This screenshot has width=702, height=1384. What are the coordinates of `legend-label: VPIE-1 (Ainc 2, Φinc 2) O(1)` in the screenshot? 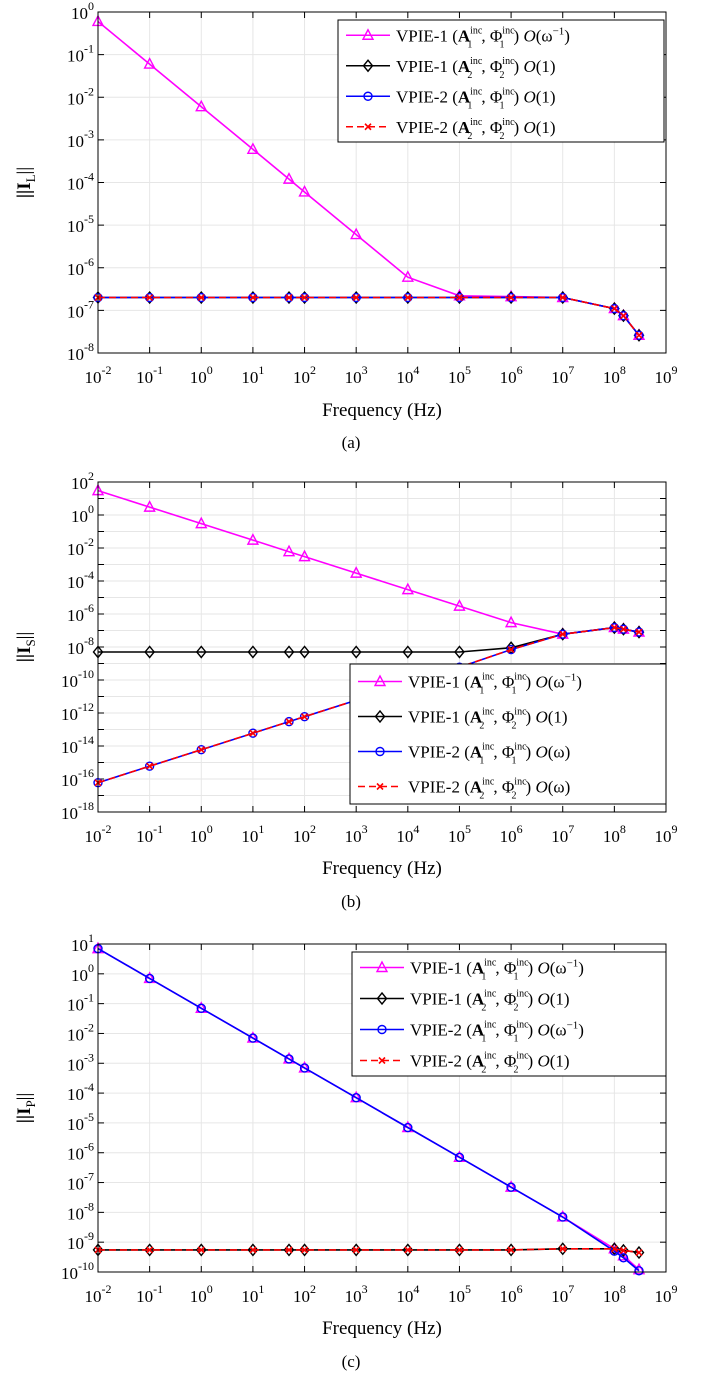 It's located at (476, 68).